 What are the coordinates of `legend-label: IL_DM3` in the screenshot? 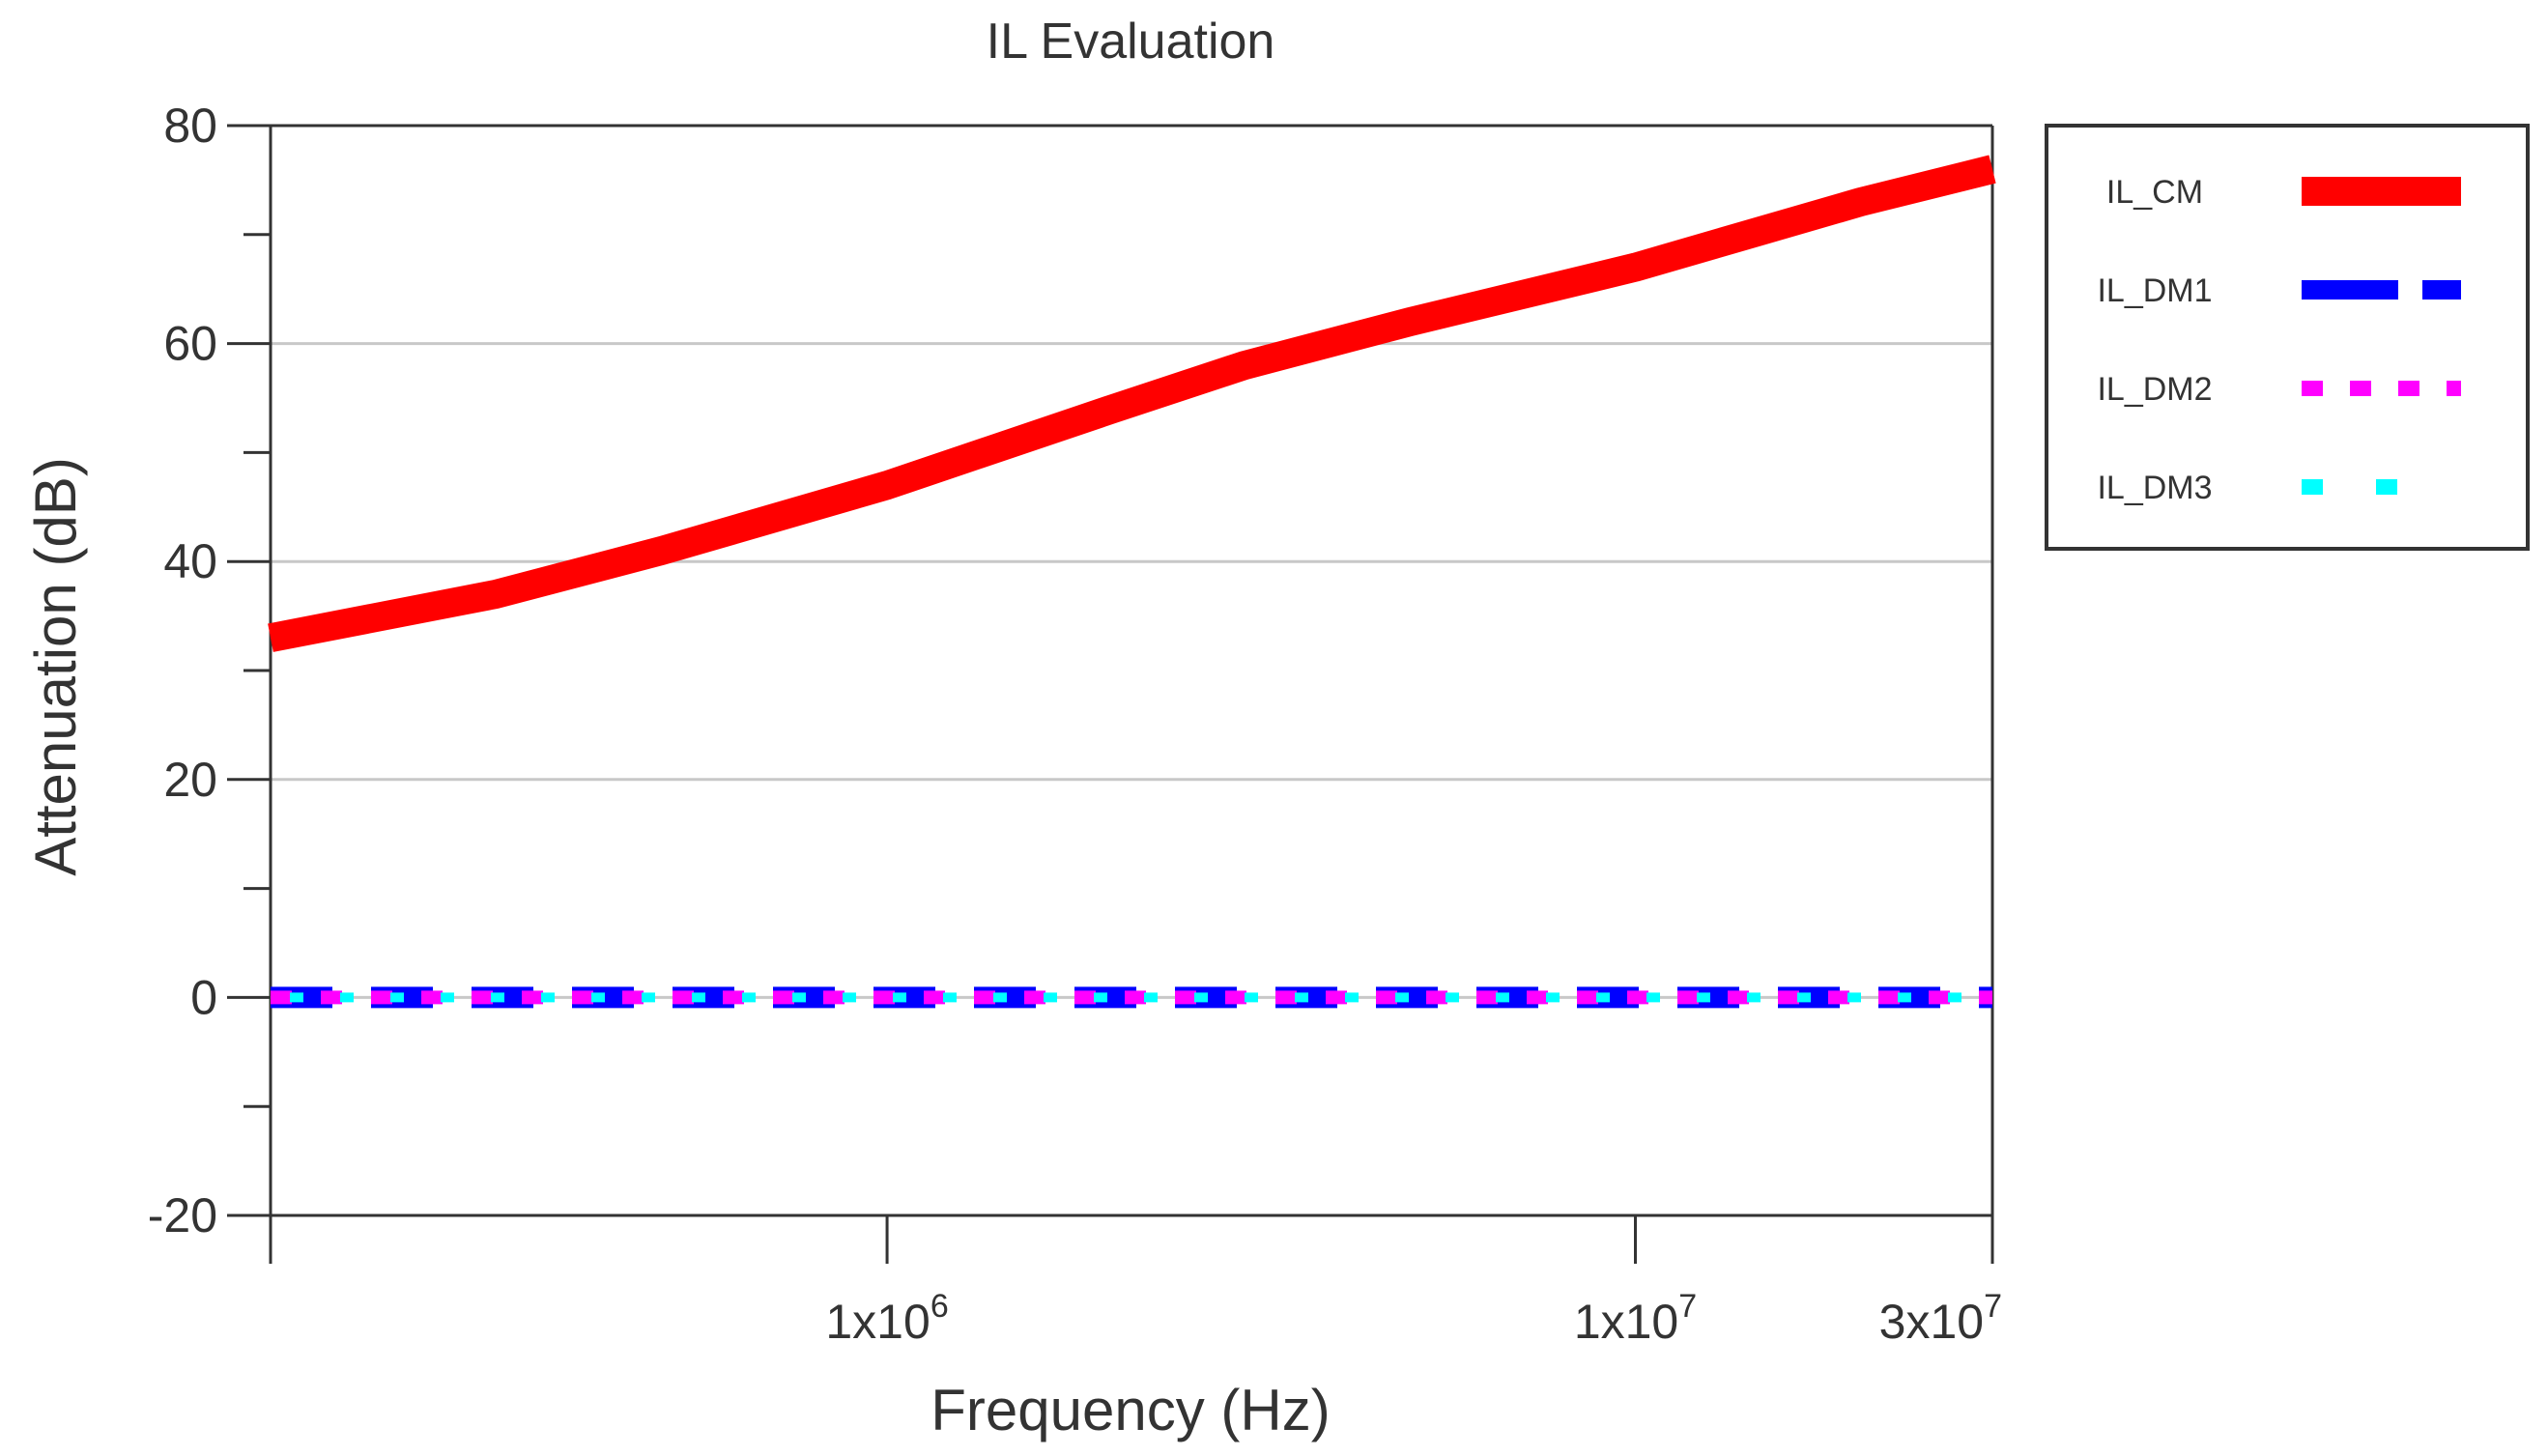 It's located at (2154, 488).